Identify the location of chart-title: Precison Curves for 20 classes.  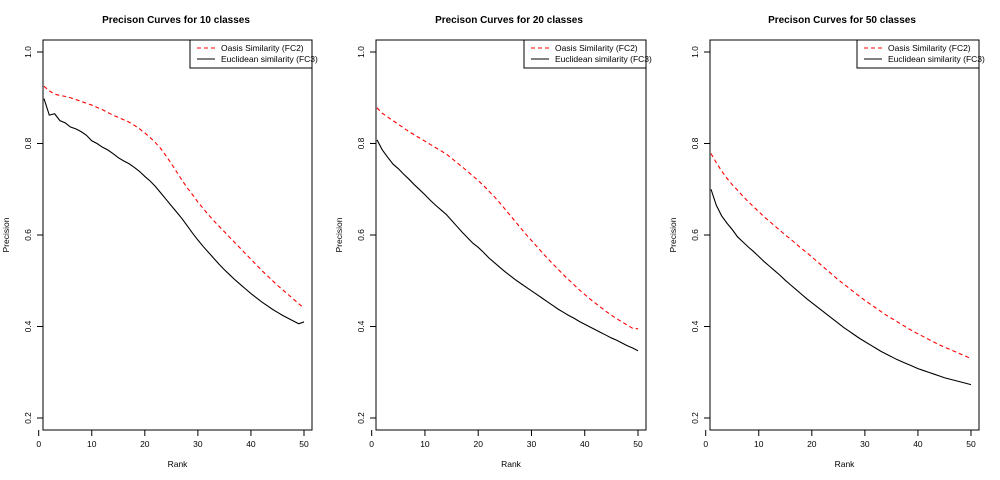
(509, 20).